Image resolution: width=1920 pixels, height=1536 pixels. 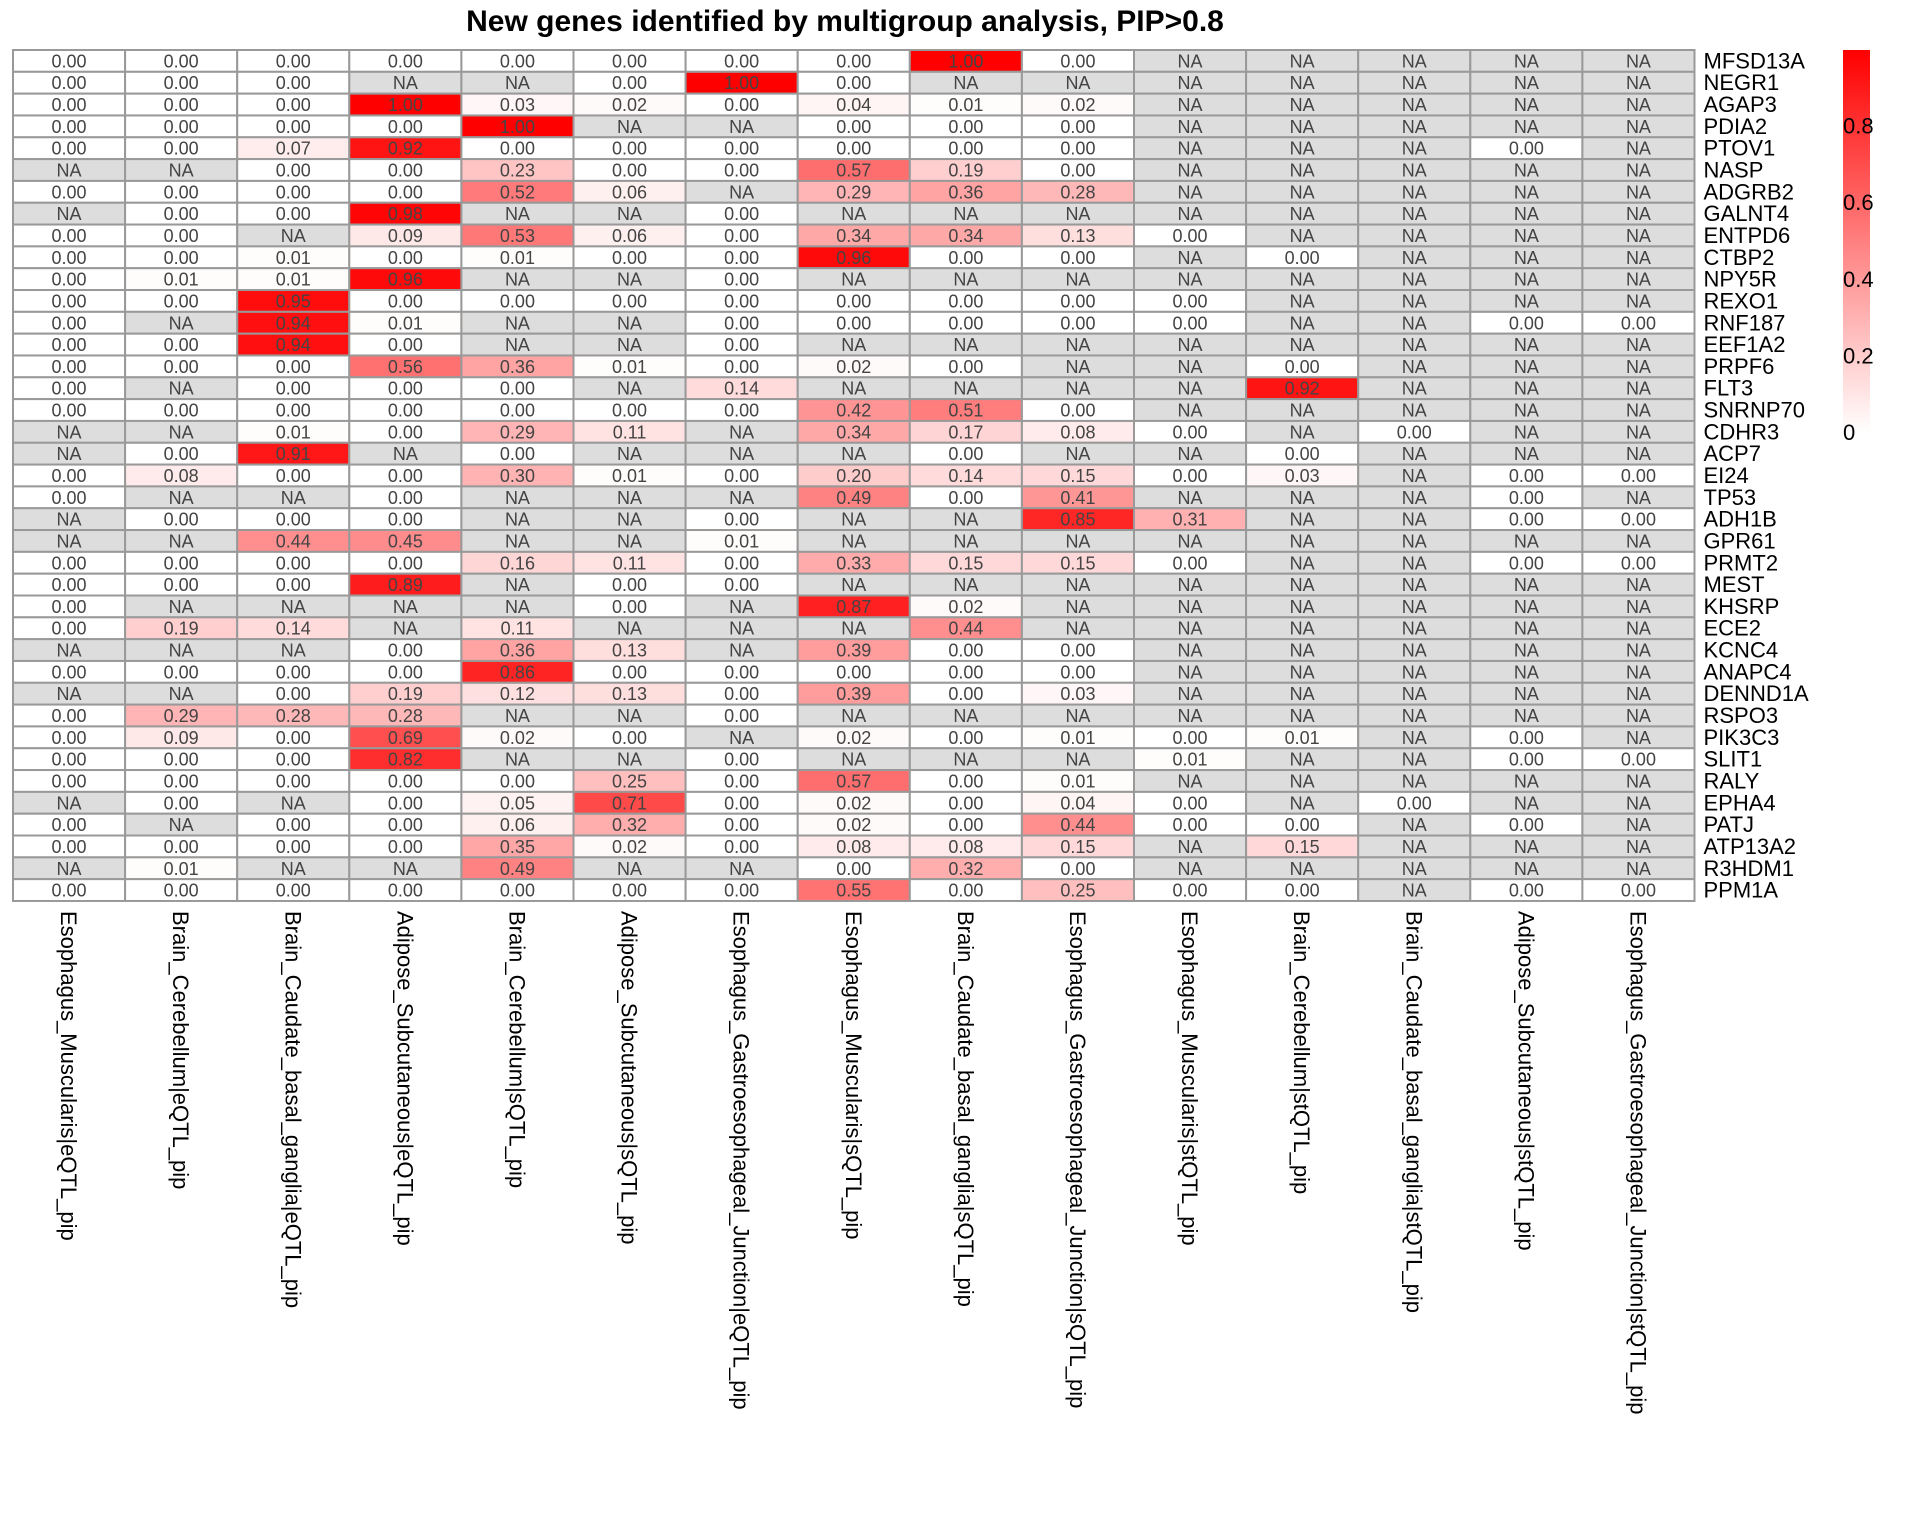 What do you see at coordinates (1730, 497) in the screenshot?
I see `row-label: TP53` at bounding box center [1730, 497].